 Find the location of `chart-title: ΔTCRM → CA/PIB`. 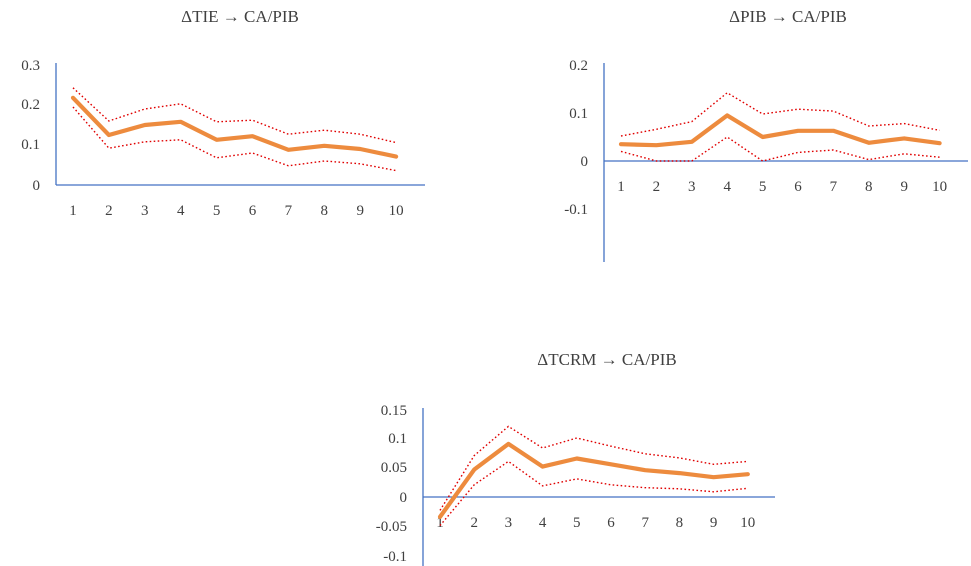

chart-title: ΔTCRM → CA/PIB is located at coordinates (606, 359).